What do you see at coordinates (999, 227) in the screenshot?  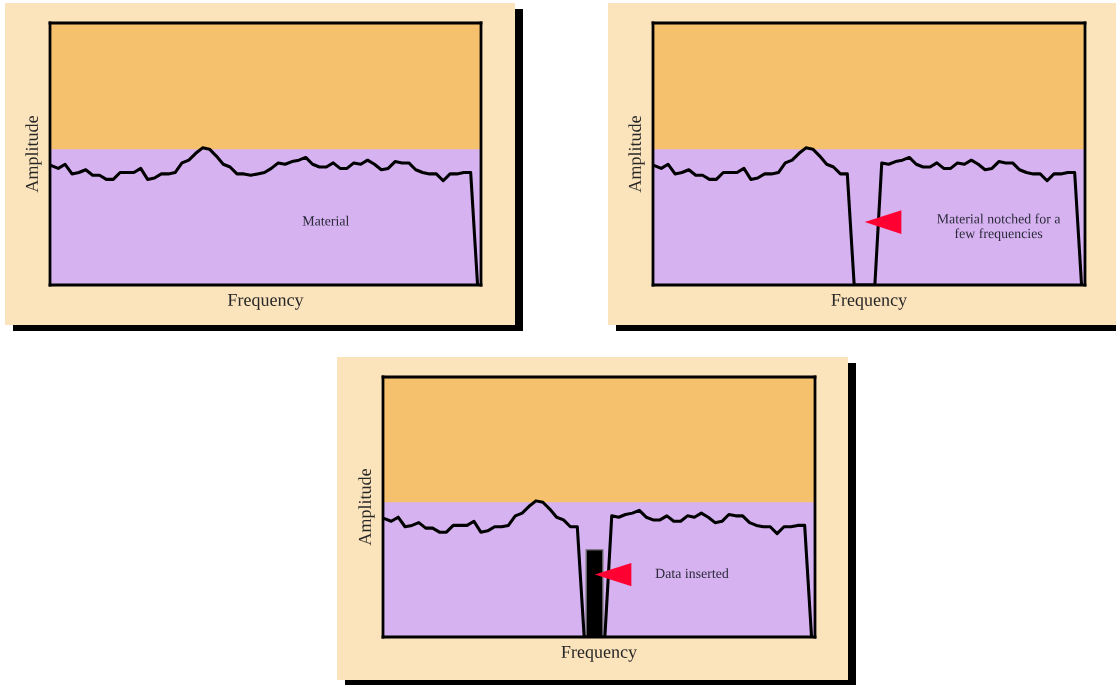 I see `annotation: Material notched for a few frequencies` at bounding box center [999, 227].